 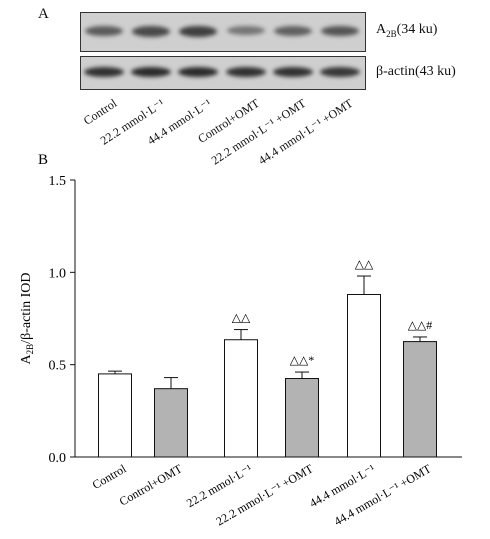 I want to click on actin-band-label: β-actin(43 ku), so click(x=416, y=71).